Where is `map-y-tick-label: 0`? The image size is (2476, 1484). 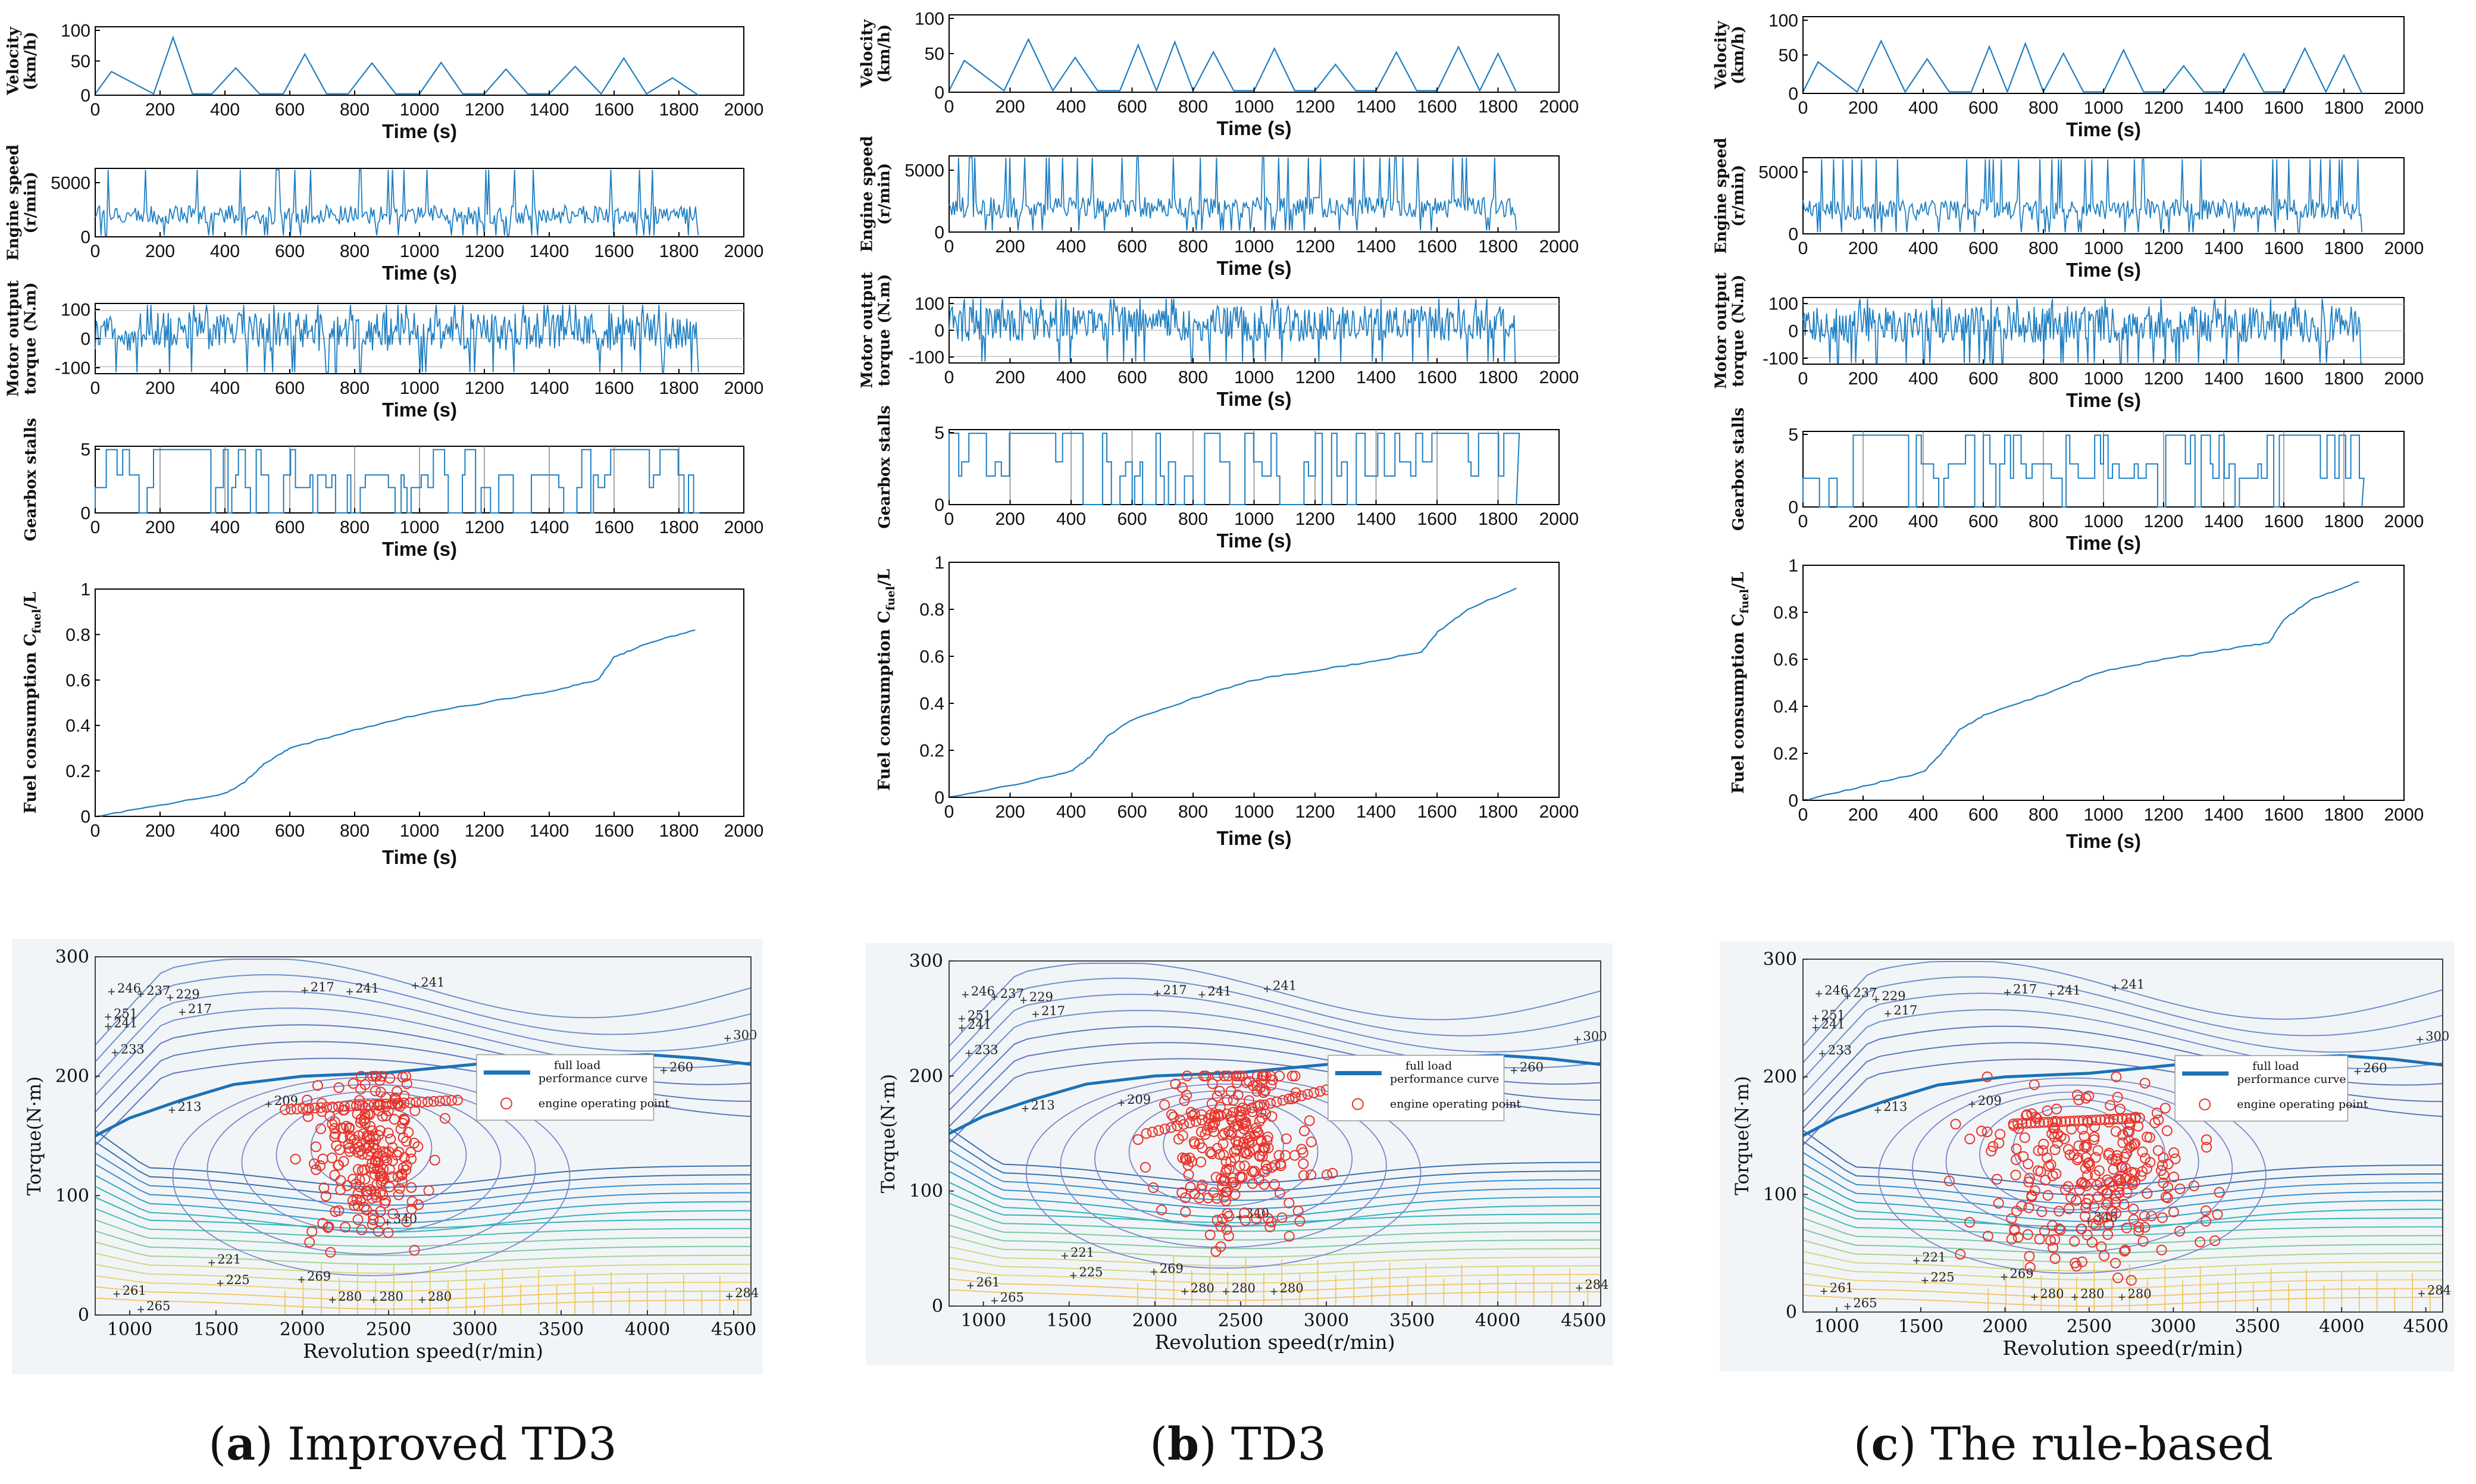 map-y-tick-label: 0 is located at coordinates (83, 1316).